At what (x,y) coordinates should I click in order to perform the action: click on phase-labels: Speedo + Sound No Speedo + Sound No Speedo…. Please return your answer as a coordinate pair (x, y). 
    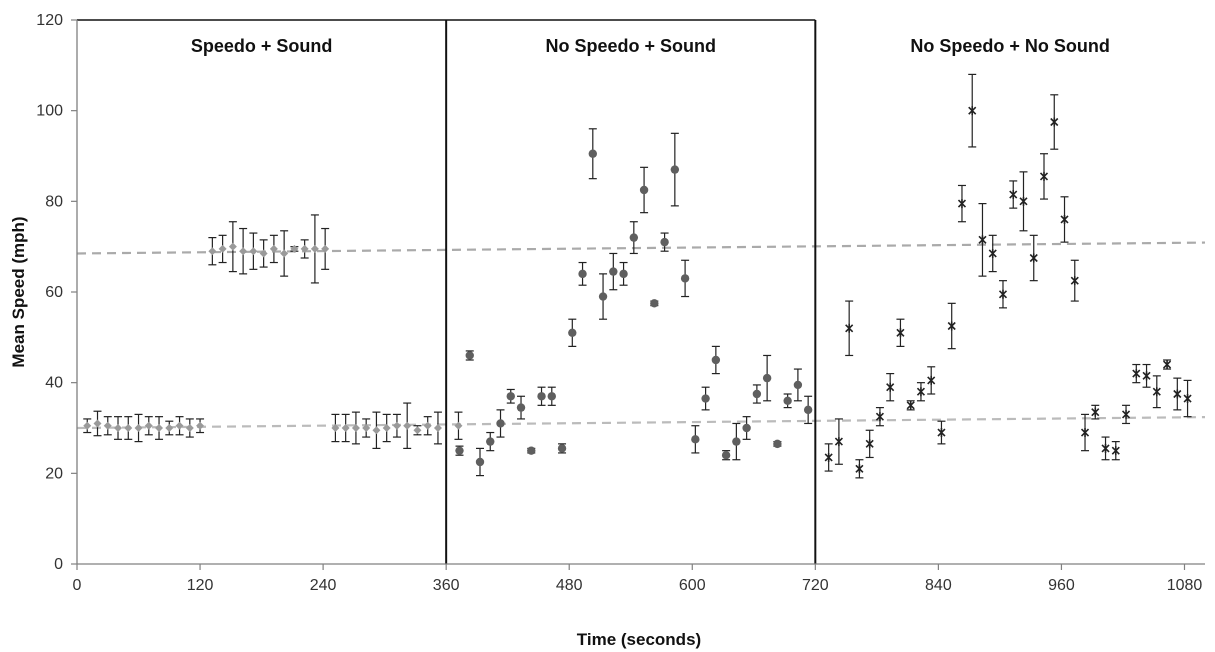
    Looking at the image, I should click on (650, 46).